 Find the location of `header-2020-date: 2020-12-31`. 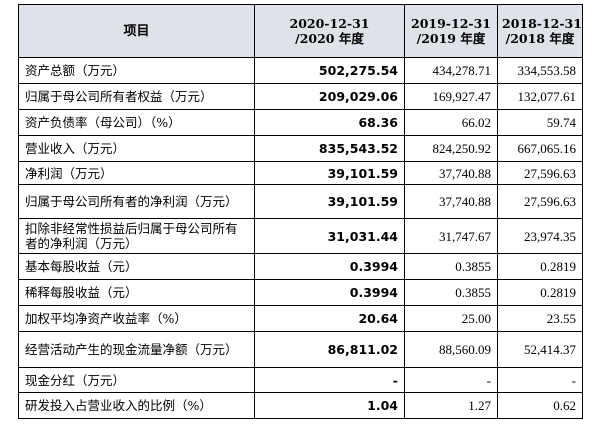

header-2020-date: 2020-12-31 is located at coordinates (329, 23).